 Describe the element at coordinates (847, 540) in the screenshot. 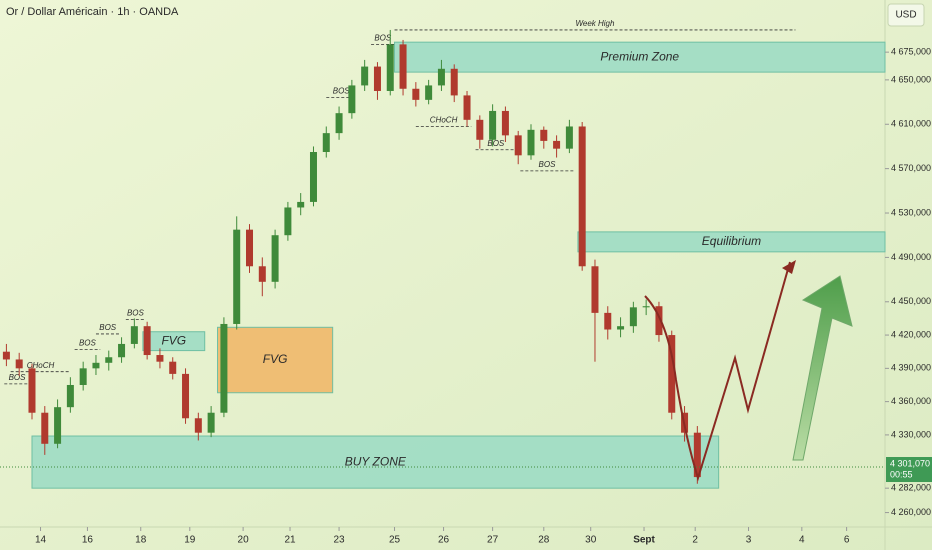

I see `x-tick-label: 6` at that location.